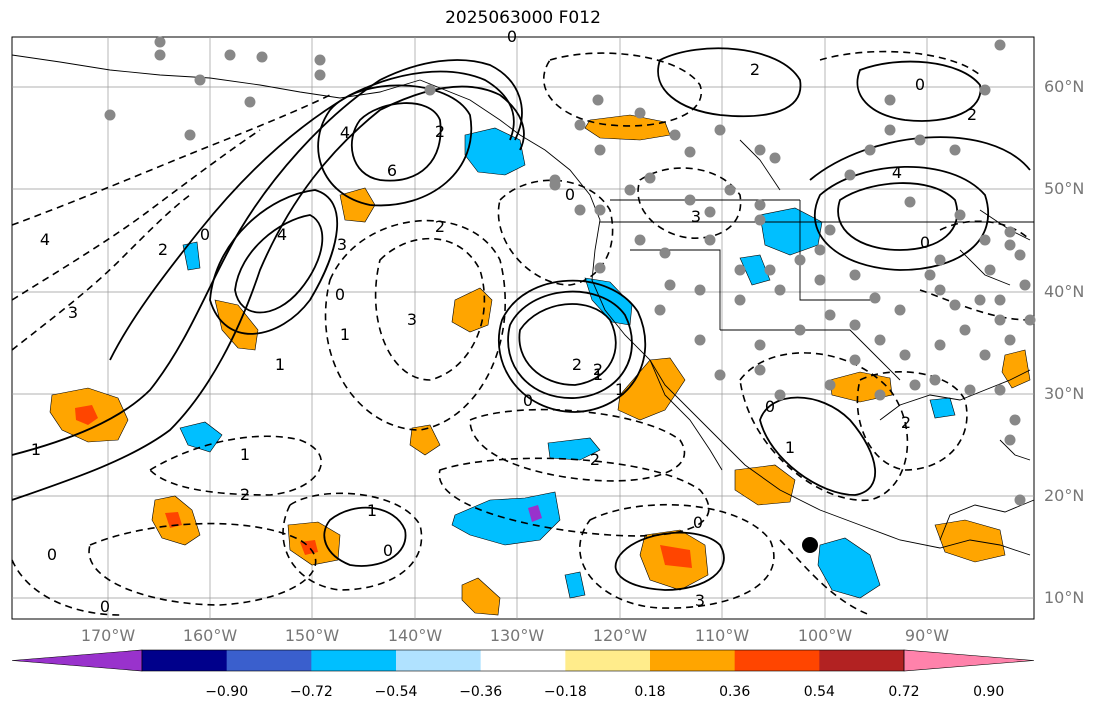 This screenshot has height=712, width=1105. I want to click on contour-label: 6, so click(392, 170).